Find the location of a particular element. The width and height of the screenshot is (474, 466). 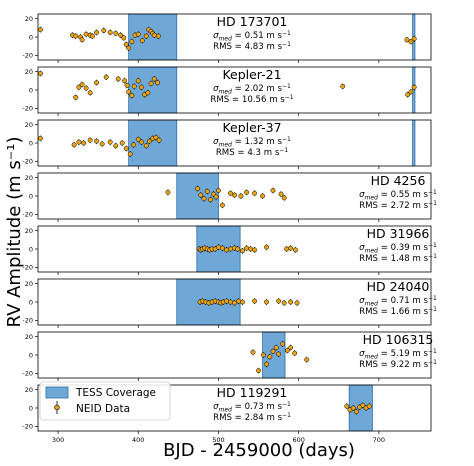

star-name: HD 24040 is located at coordinates (398, 286).